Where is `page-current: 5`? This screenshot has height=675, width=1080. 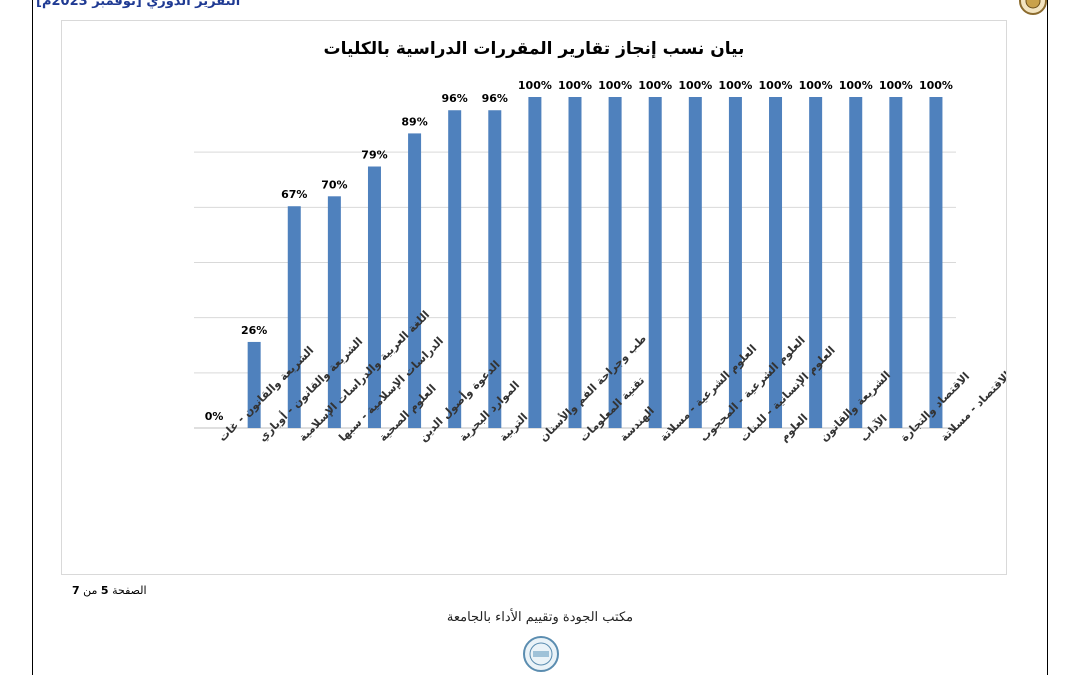 page-current: 5 is located at coordinates (104, 590).